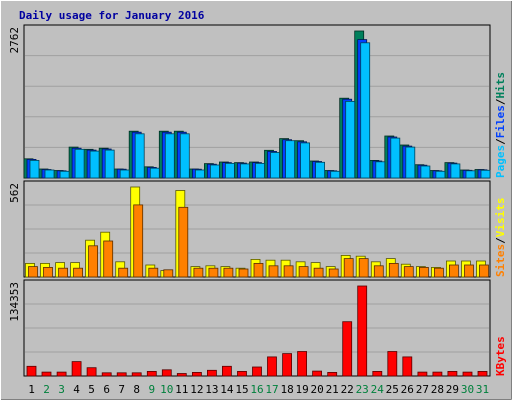 Image resolution: width=512 pixels, height=400 pixels. I want to click on legend-hits: Hits, so click(500, 85).